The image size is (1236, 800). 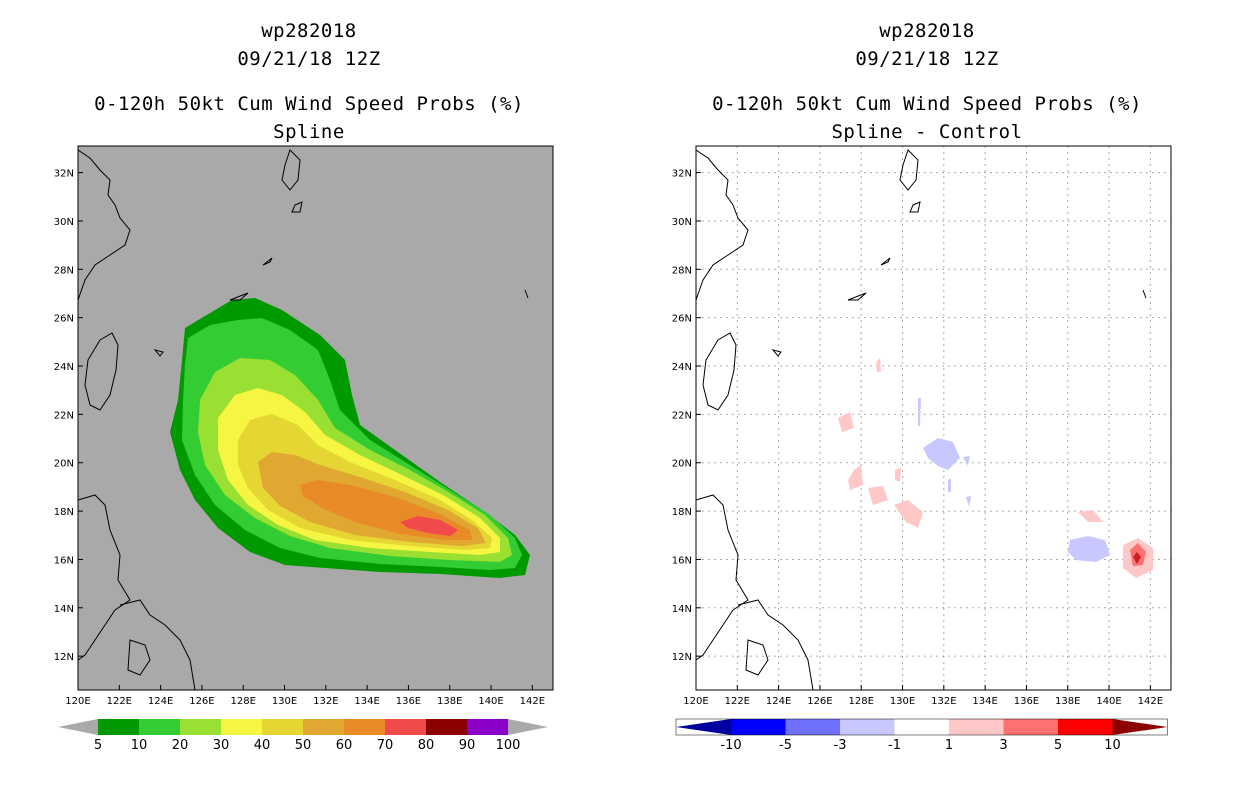 What do you see at coordinates (344, 745) in the screenshot?
I see `colorbar-label: 60` at bounding box center [344, 745].